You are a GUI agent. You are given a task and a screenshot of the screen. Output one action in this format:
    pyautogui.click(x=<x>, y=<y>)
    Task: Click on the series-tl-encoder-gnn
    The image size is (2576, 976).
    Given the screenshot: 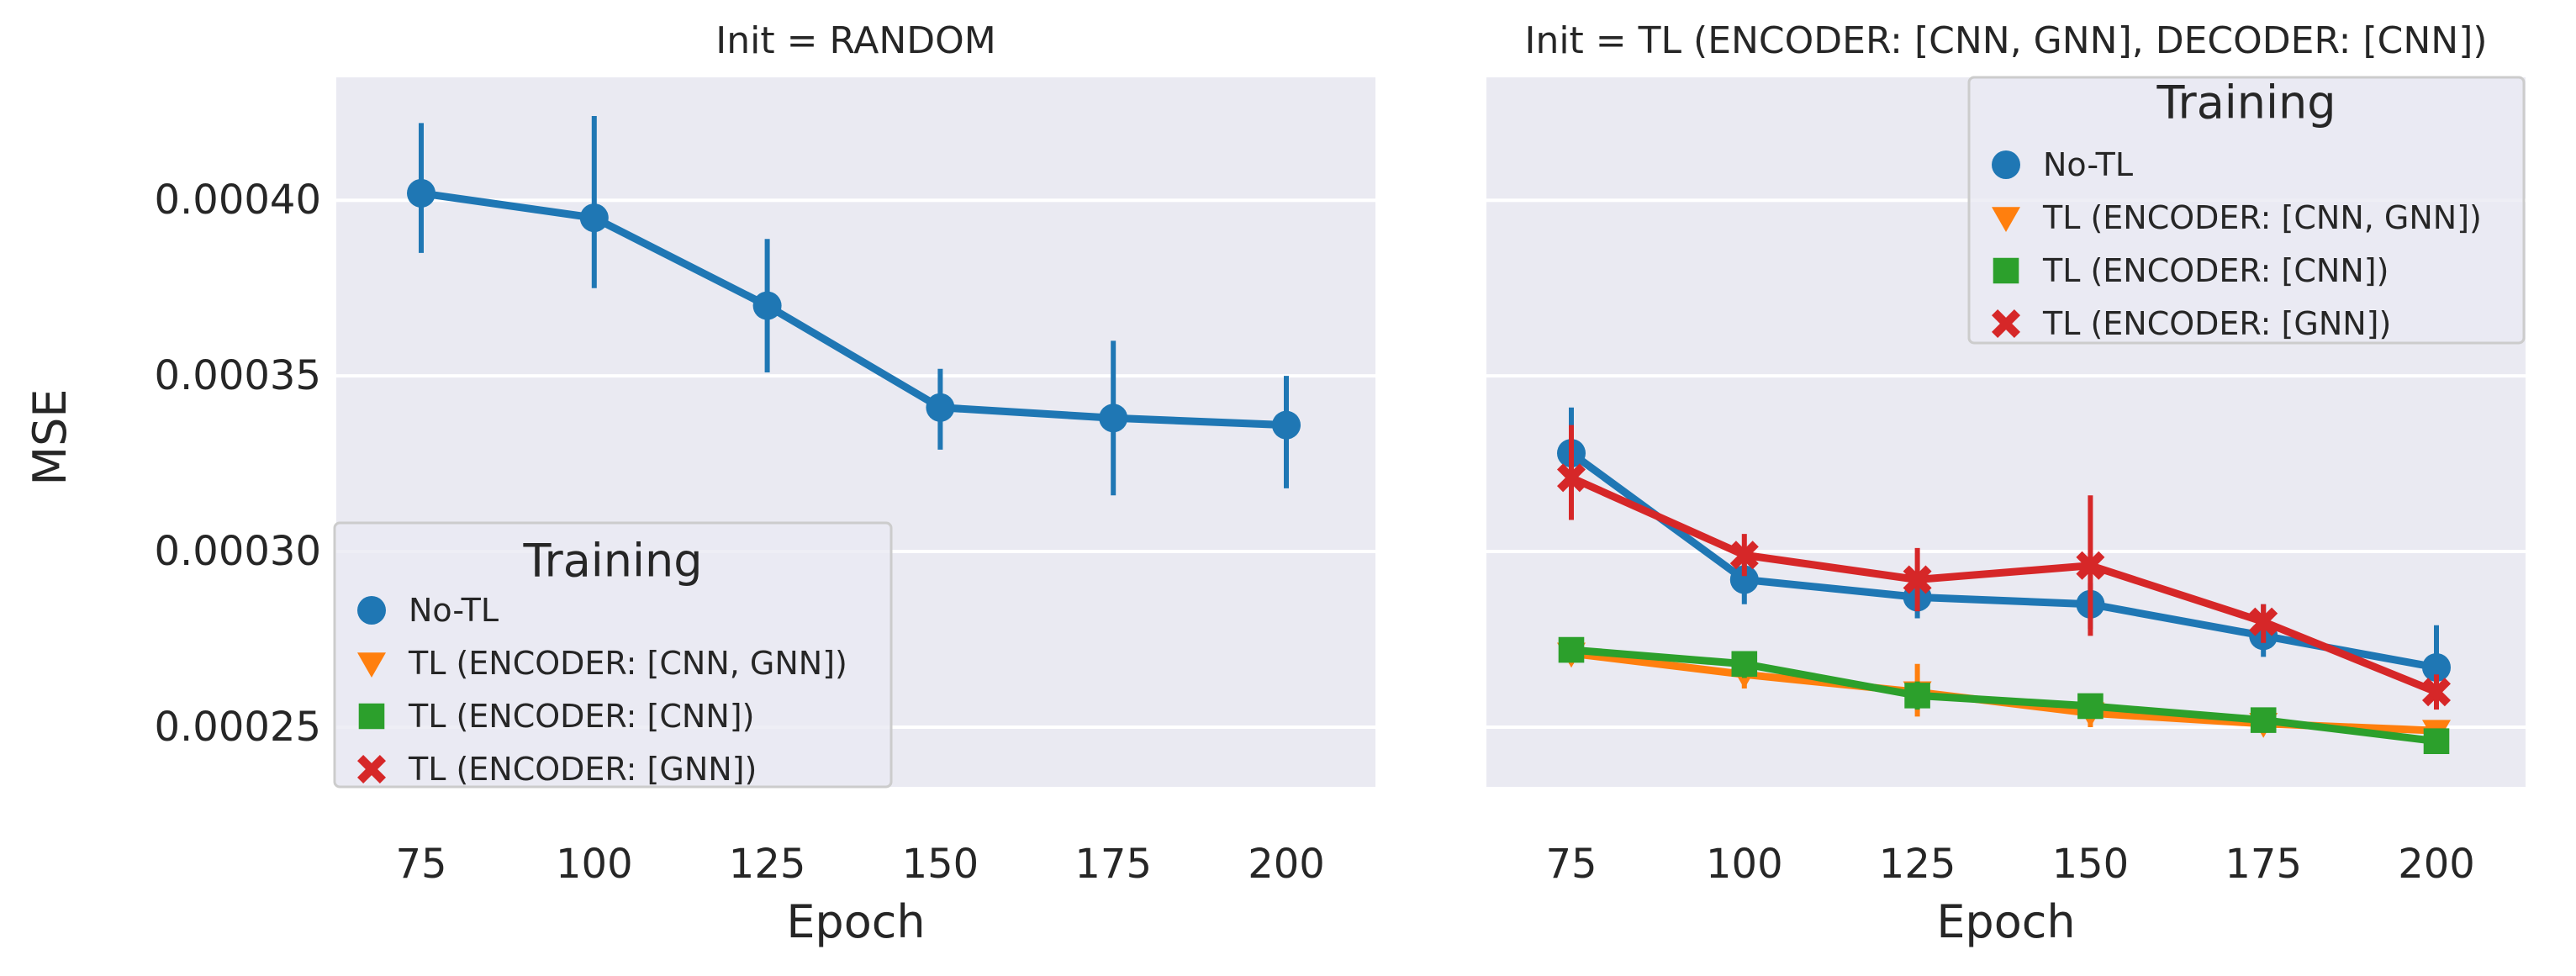 What is the action you would take?
    pyautogui.click(x=2004, y=567)
    